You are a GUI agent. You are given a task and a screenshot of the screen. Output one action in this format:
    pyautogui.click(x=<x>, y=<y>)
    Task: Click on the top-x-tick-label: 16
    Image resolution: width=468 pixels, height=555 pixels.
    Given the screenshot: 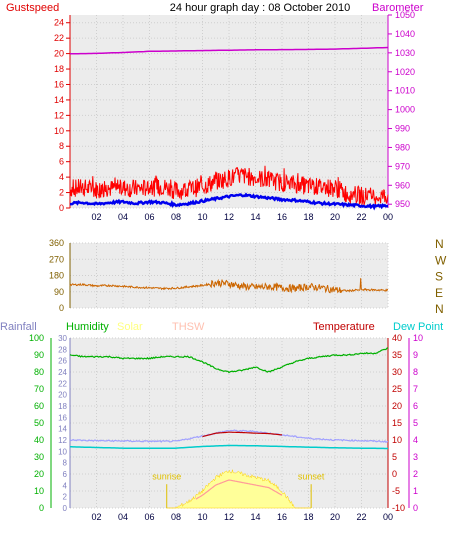 What is the action you would take?
    pyautogui.click(x=282, y=217)
    